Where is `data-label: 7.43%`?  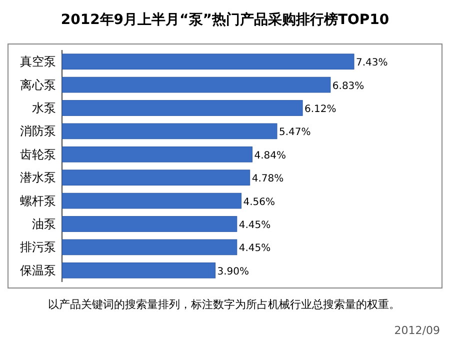 data-label: 7.43% is located at coordinates (372, 63).